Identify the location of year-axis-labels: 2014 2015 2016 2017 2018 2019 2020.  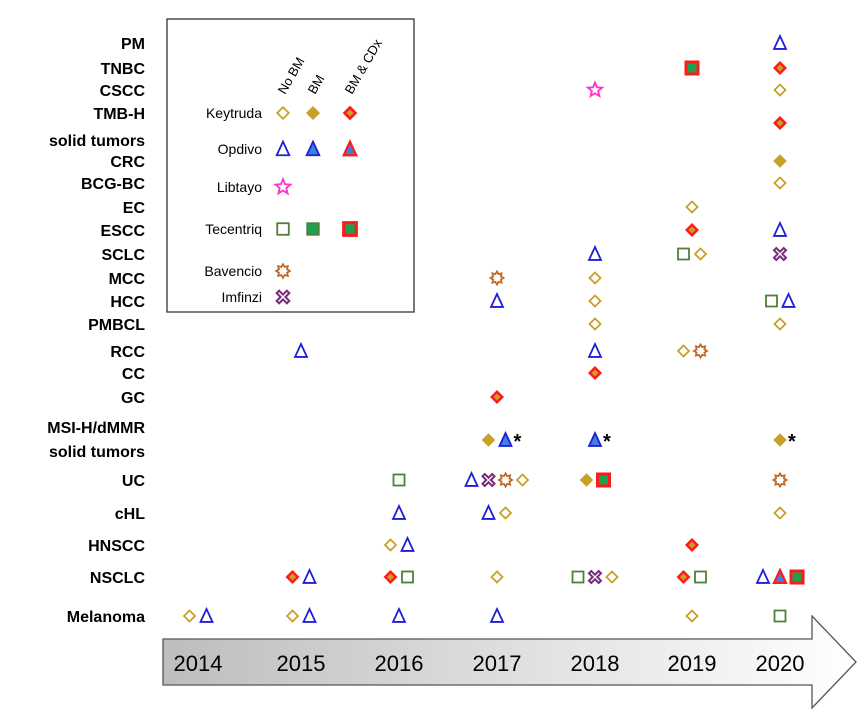
(489, 663).